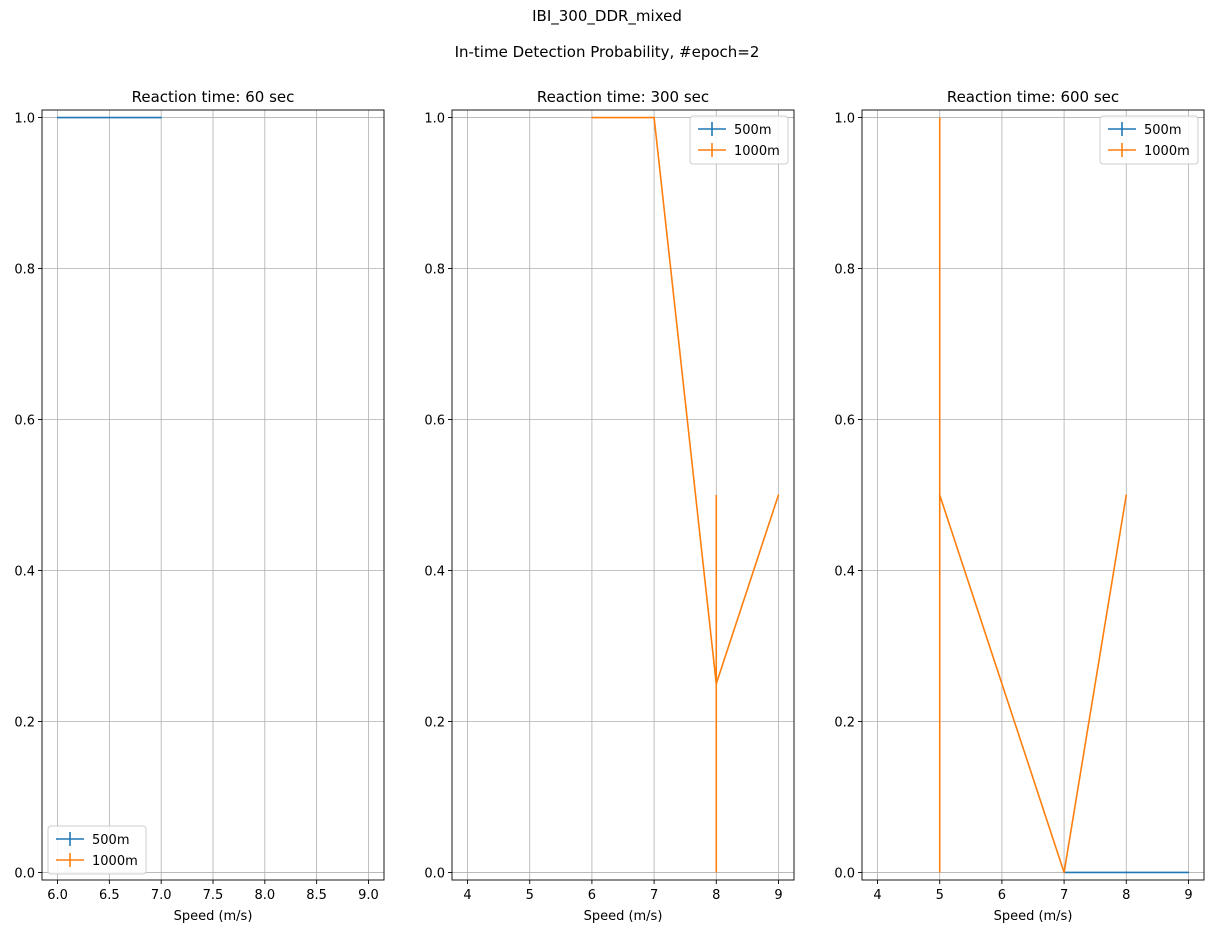 The height and width of the screenshot is (933, 1214). What do you see at coordinates (316, 895) in the screenshot?
I see `x-tick-label: 8.5` at bounding box center [316, 895].